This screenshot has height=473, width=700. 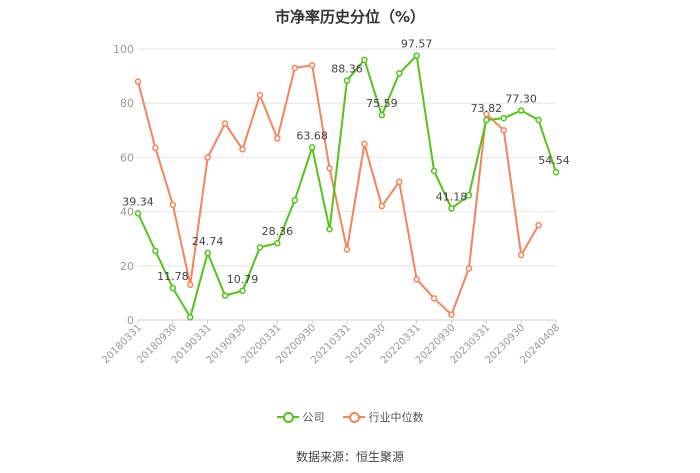 What do you see at coordinates (130, 320) in the screenshot?
I see `y-tick-label: 0` at bounding box center [130, 320].